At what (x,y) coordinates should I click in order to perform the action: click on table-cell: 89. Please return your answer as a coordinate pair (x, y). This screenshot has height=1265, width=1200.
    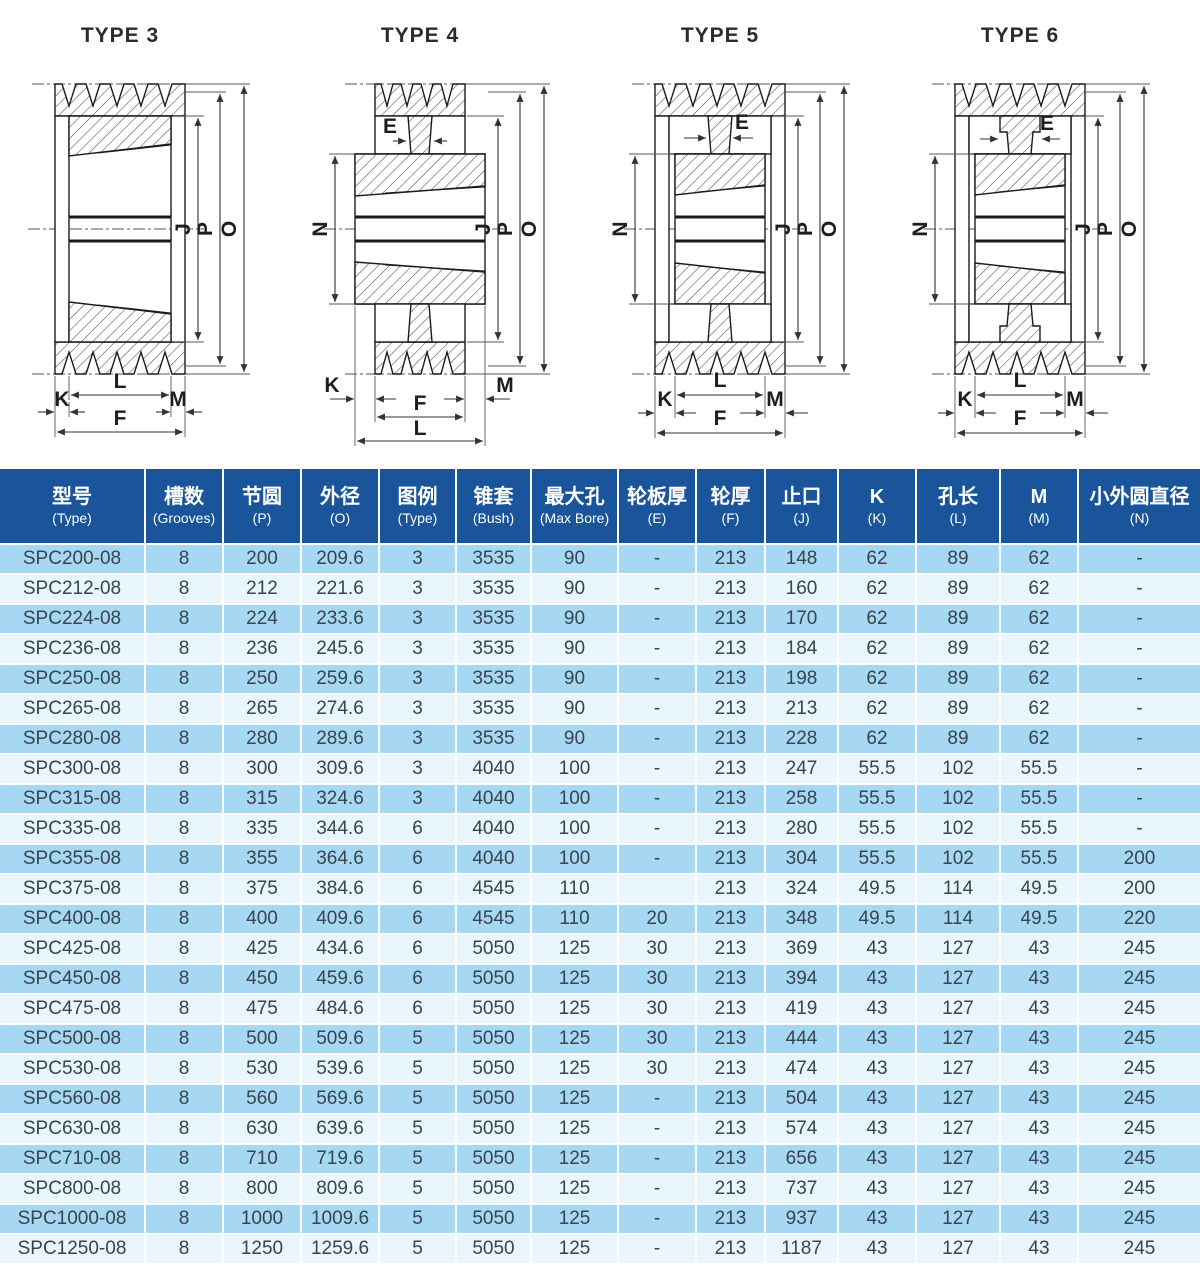
    Looking at the image, I should click on (958, 679).